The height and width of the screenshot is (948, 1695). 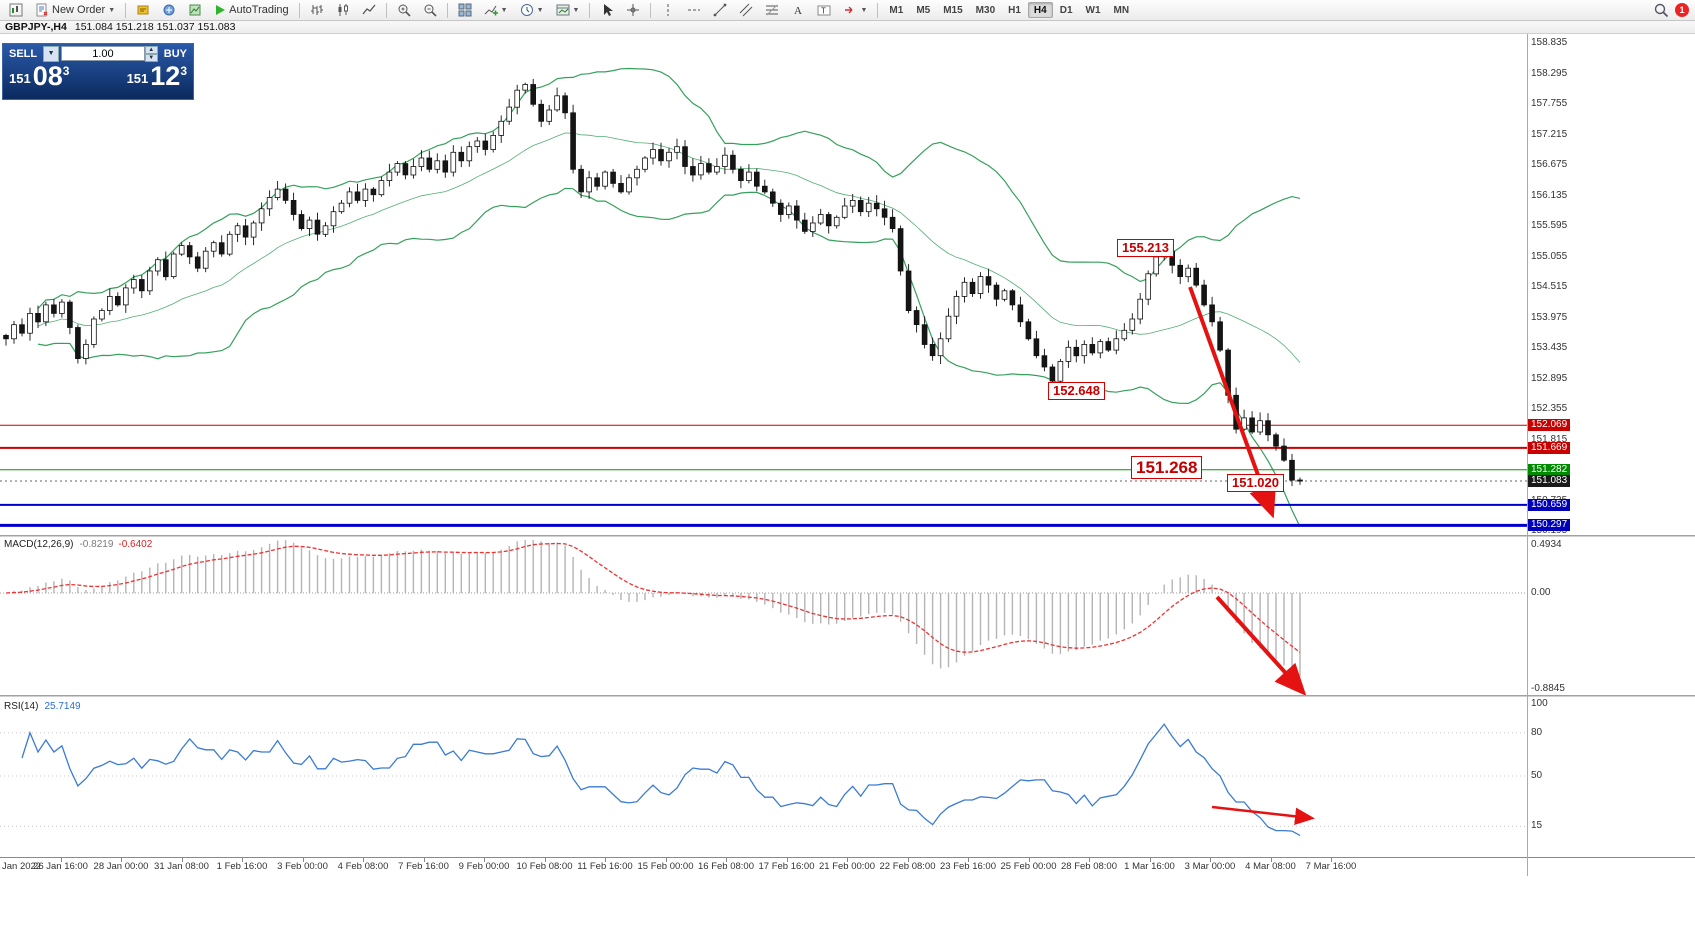 I want to click on vertical-line-icon, so click(x=668, y=10).